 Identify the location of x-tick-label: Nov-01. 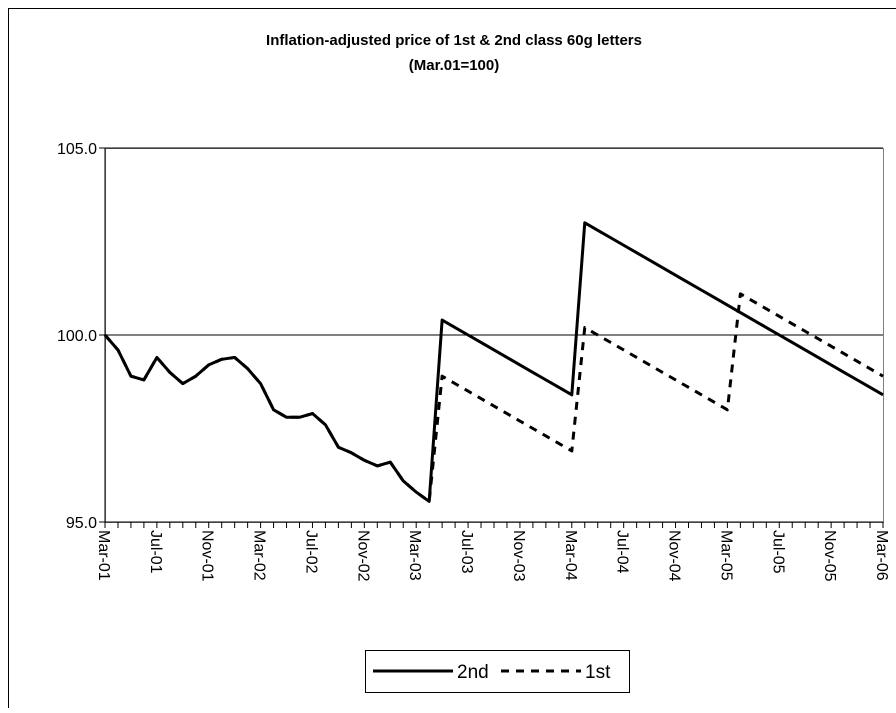
(207, 556).